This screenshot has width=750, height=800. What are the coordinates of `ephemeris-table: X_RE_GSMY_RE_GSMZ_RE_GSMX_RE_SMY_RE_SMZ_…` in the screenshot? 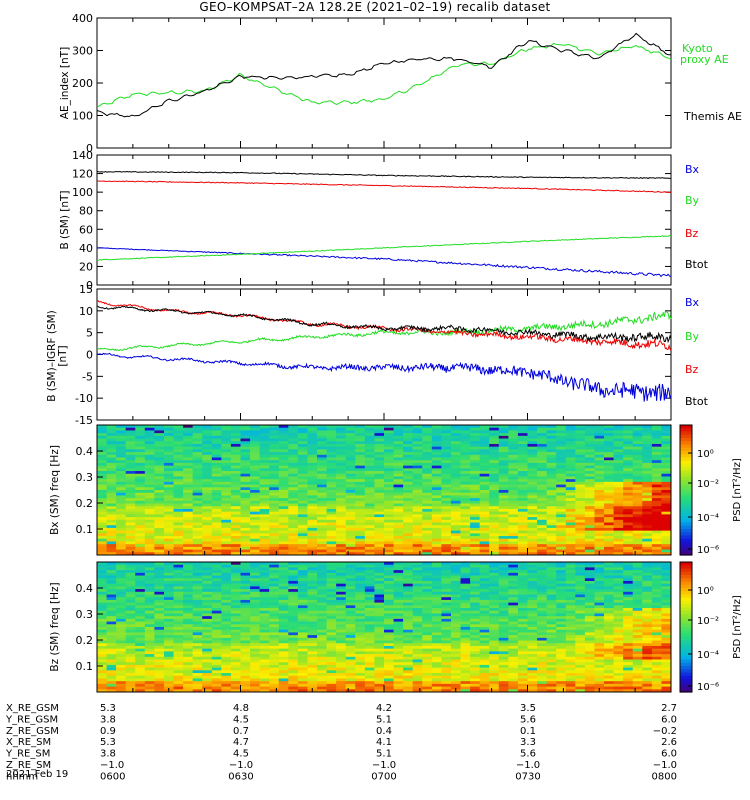 It's located at (341, 742).